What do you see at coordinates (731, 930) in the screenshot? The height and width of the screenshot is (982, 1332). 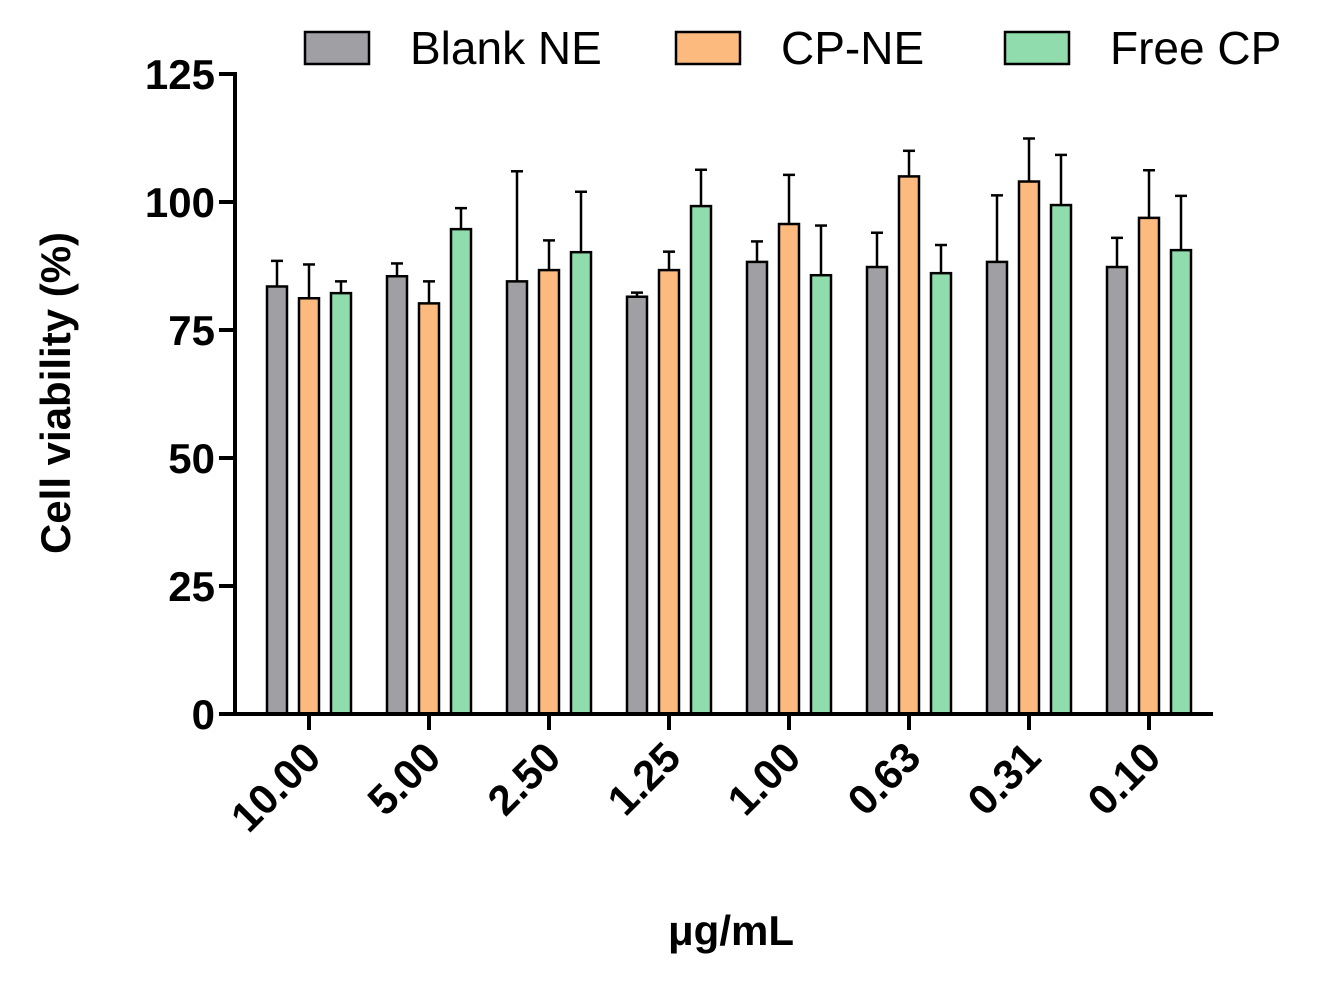 I see `x-axis-title: μg/mL` at bounding box center [731, 930].